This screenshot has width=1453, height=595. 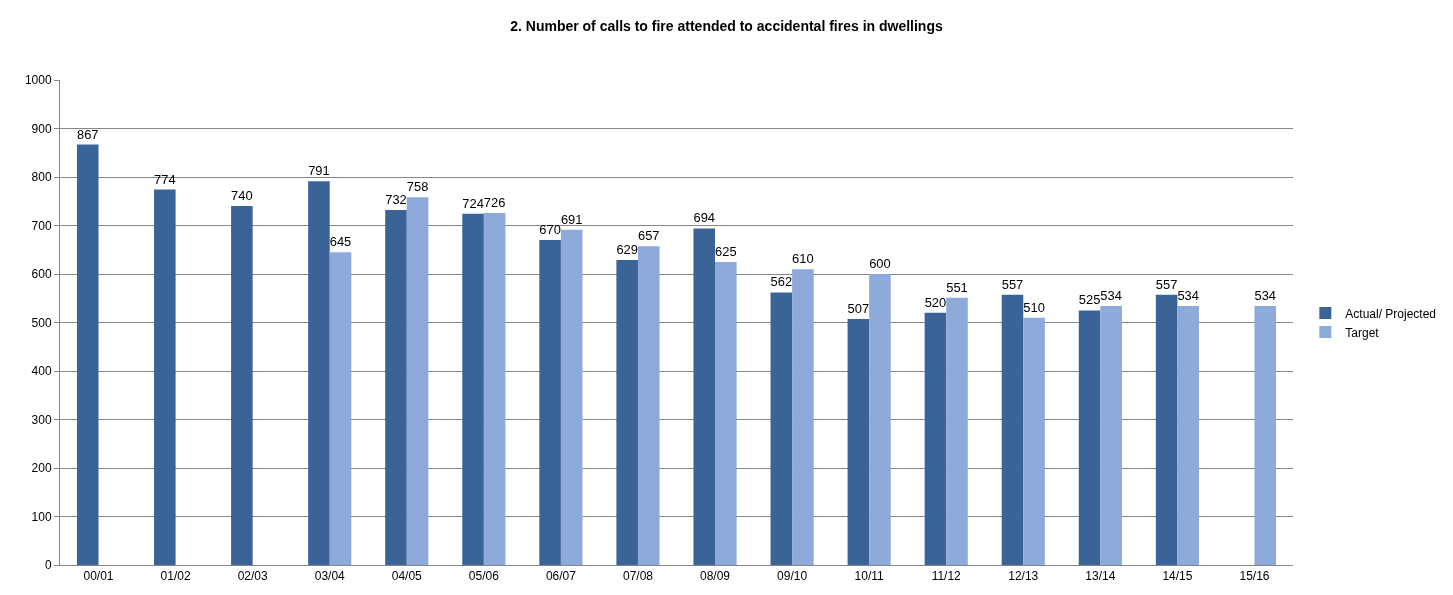 What do you see at coordinates (627, 249) in the screenshot?
I see `data-label: 629` at bounding box center [627, 249].